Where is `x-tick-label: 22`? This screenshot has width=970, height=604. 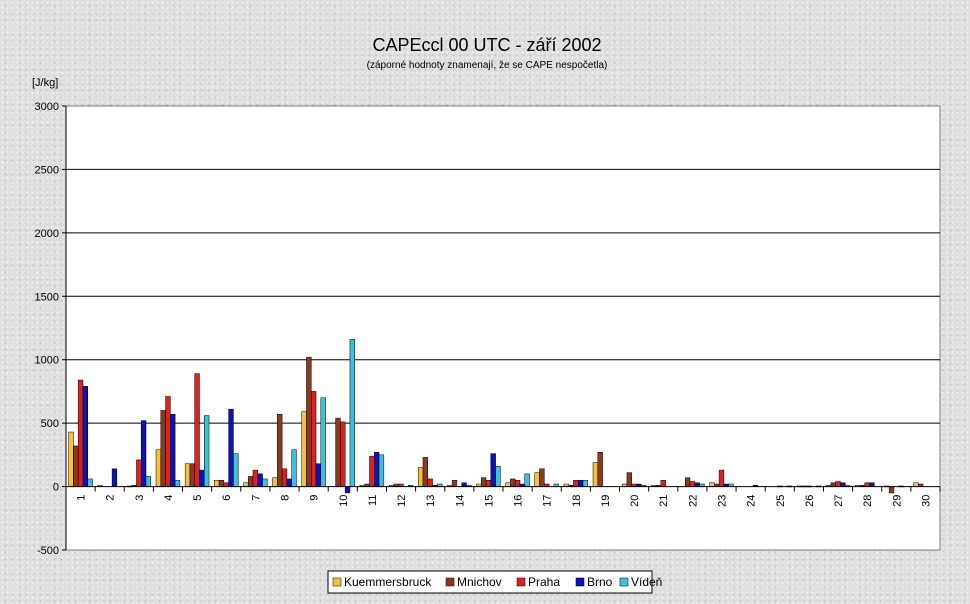 x-tick-label: 22 is located at coordinates (693, 501).